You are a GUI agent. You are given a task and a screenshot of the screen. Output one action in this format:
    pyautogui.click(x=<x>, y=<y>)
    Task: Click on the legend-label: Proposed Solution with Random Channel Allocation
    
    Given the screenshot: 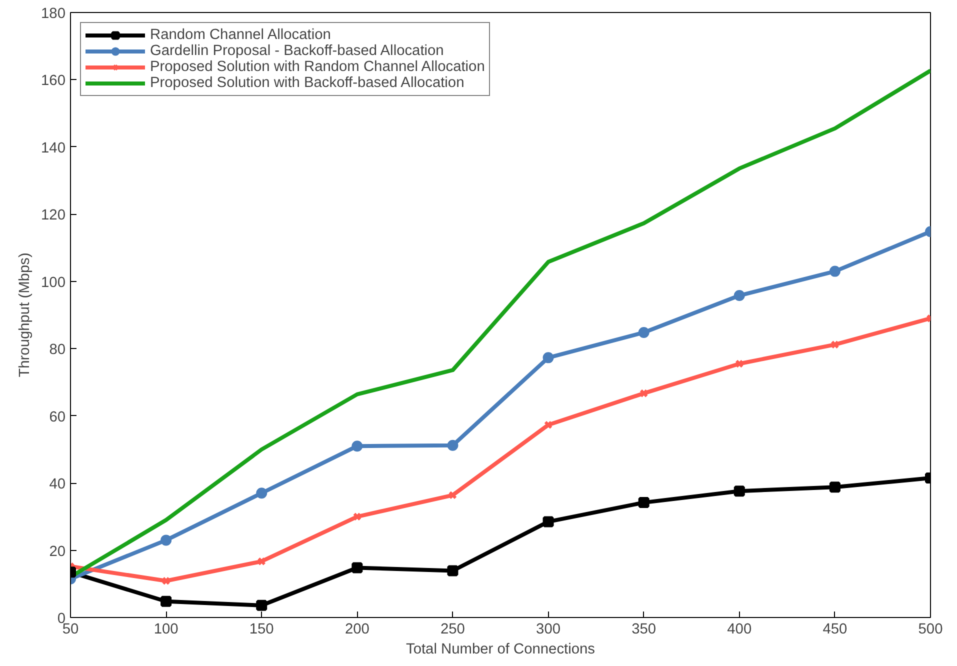 What is the action you would take?
    pyautogui.click(x=317, y=67)
    